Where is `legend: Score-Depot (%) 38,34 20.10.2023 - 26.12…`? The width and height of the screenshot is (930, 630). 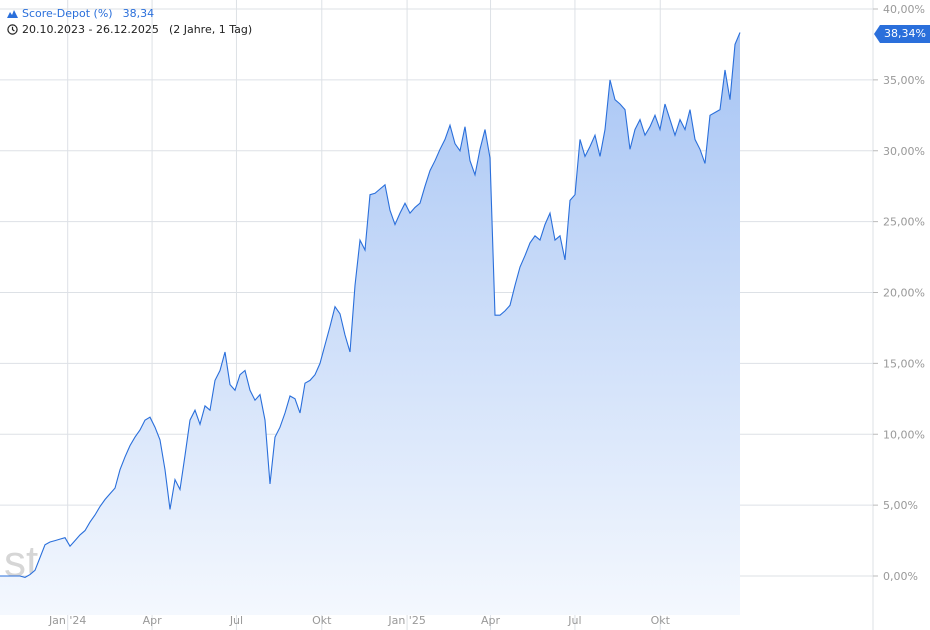
legend: Score-Depot (%) 38,34 20.10.2023 - 26.12… is located at coordinates (129, 21).